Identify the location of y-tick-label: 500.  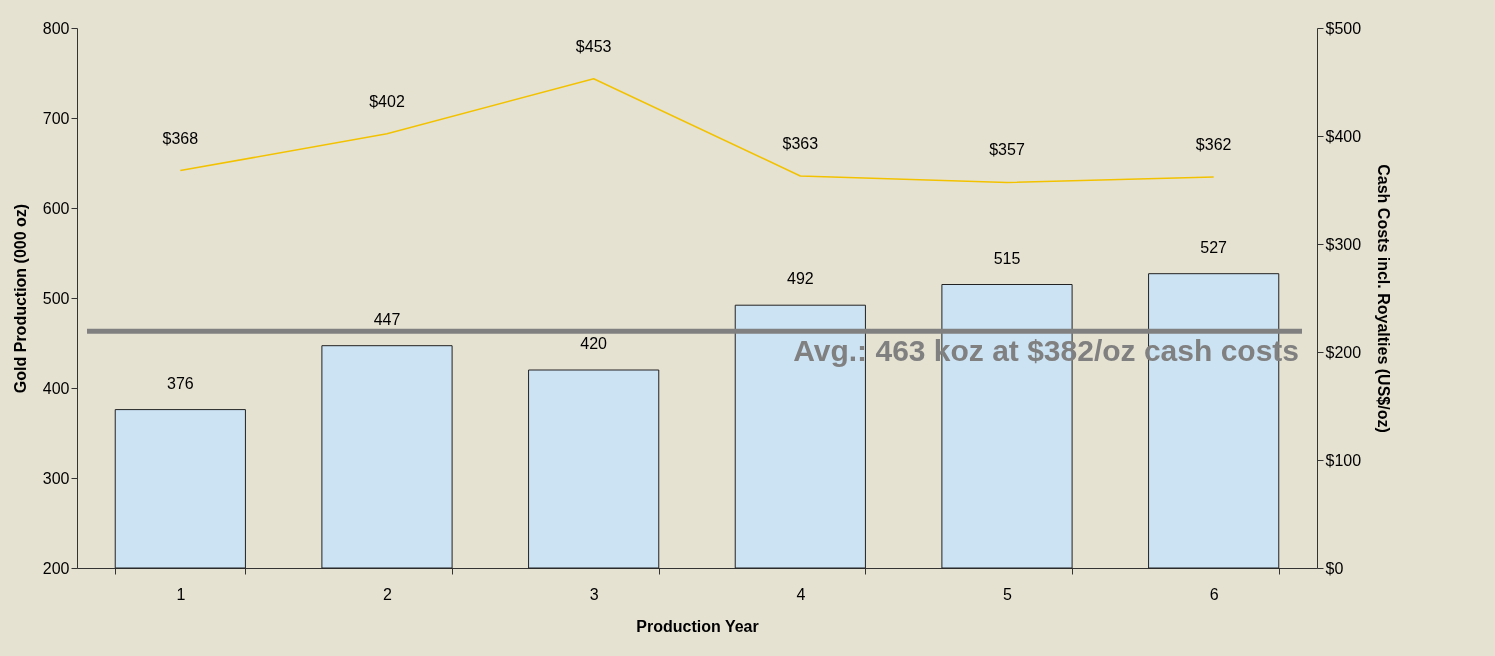
(56, 298).